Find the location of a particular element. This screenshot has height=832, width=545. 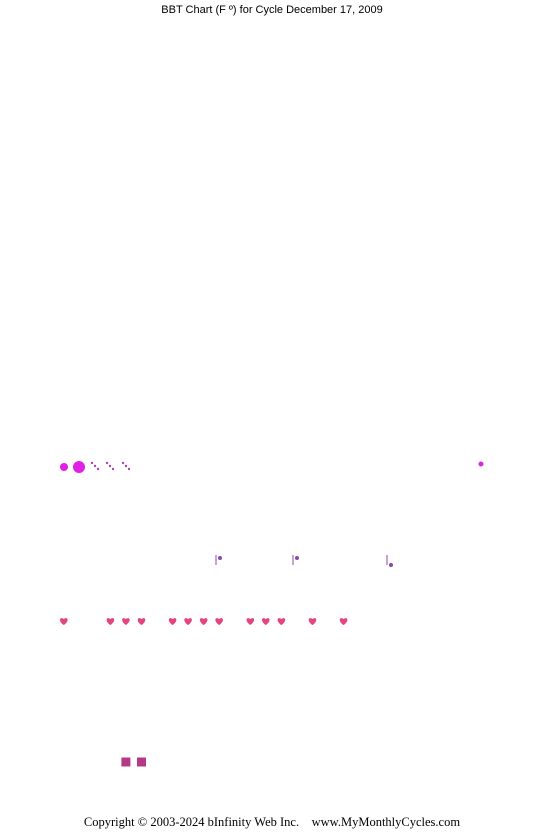

headache-icon is located at coordinates (133, 762).